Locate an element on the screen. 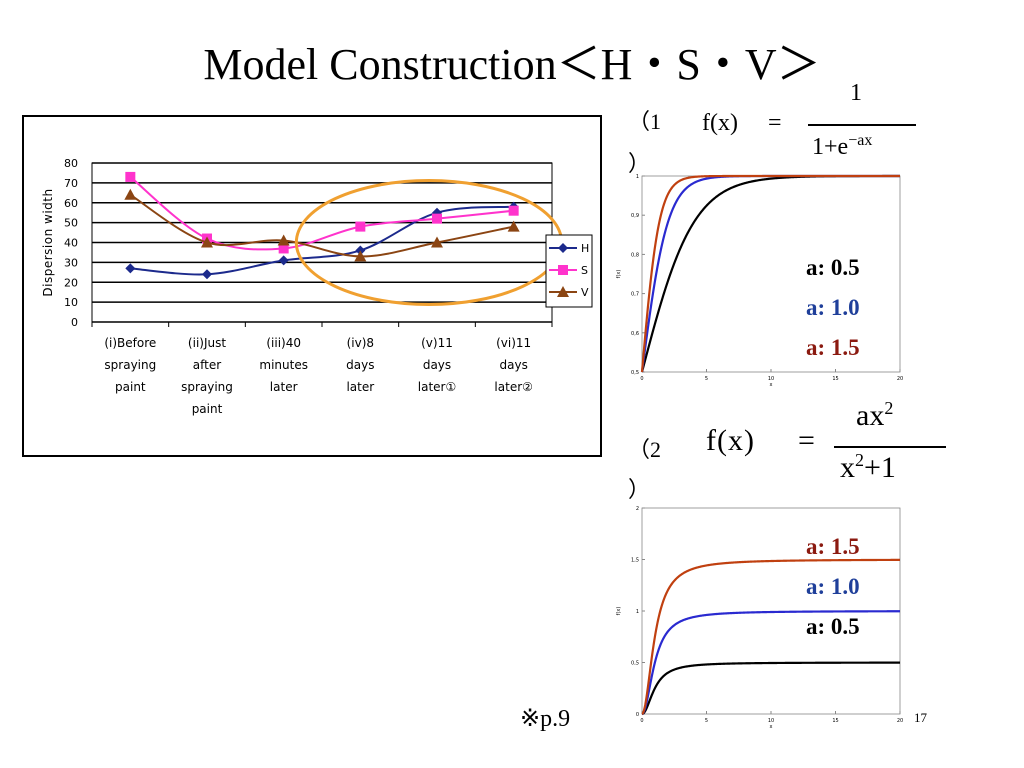 The image size is (1024, 768). curve-a15 is located at coordinates (770, 636).